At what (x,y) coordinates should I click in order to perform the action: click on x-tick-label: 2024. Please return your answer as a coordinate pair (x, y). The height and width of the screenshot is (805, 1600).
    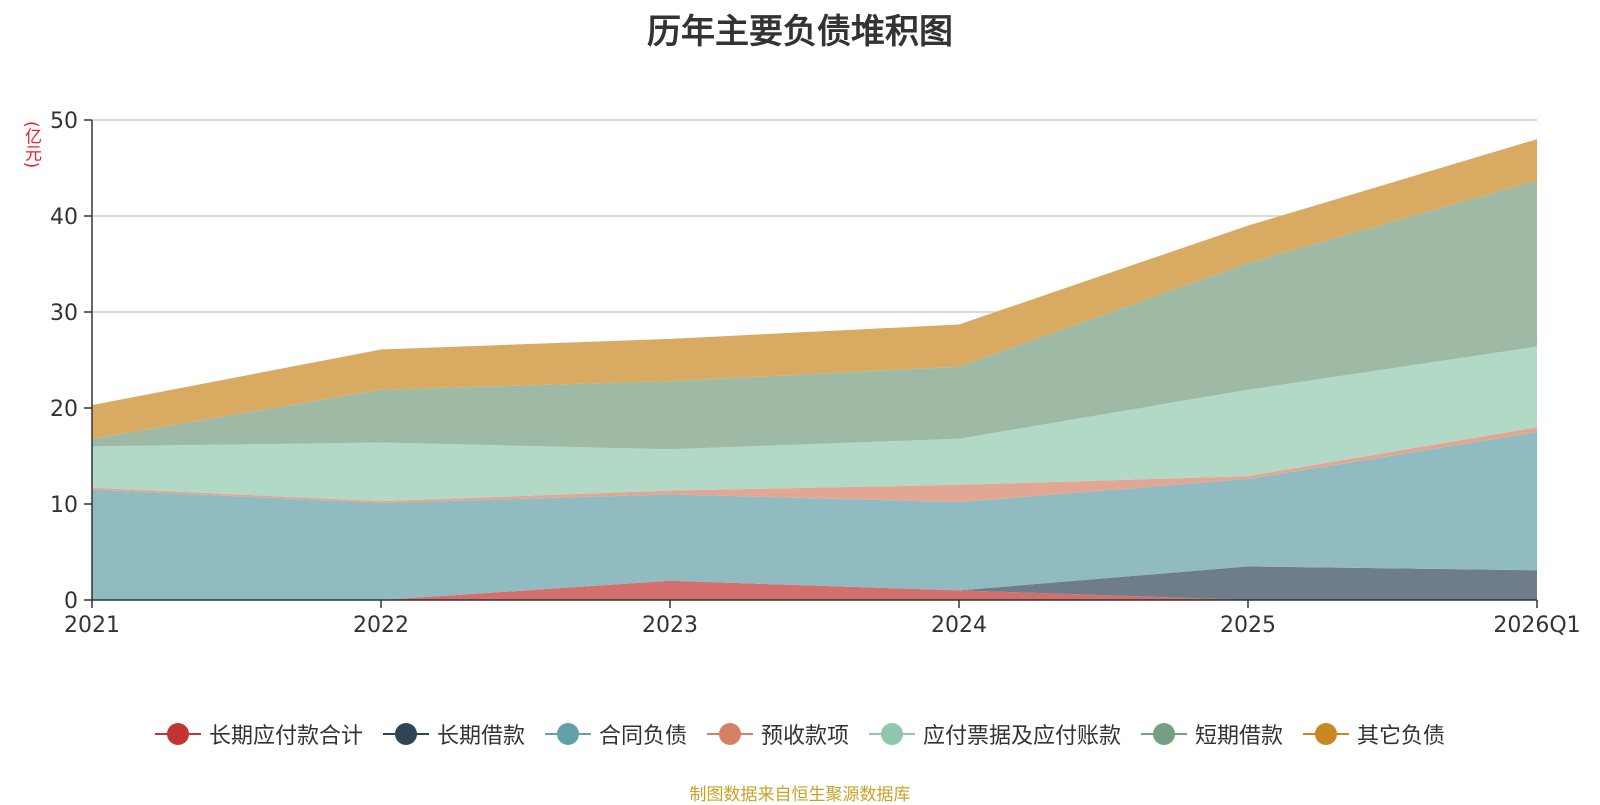
    Looking at the image, I should click on (959, 625).